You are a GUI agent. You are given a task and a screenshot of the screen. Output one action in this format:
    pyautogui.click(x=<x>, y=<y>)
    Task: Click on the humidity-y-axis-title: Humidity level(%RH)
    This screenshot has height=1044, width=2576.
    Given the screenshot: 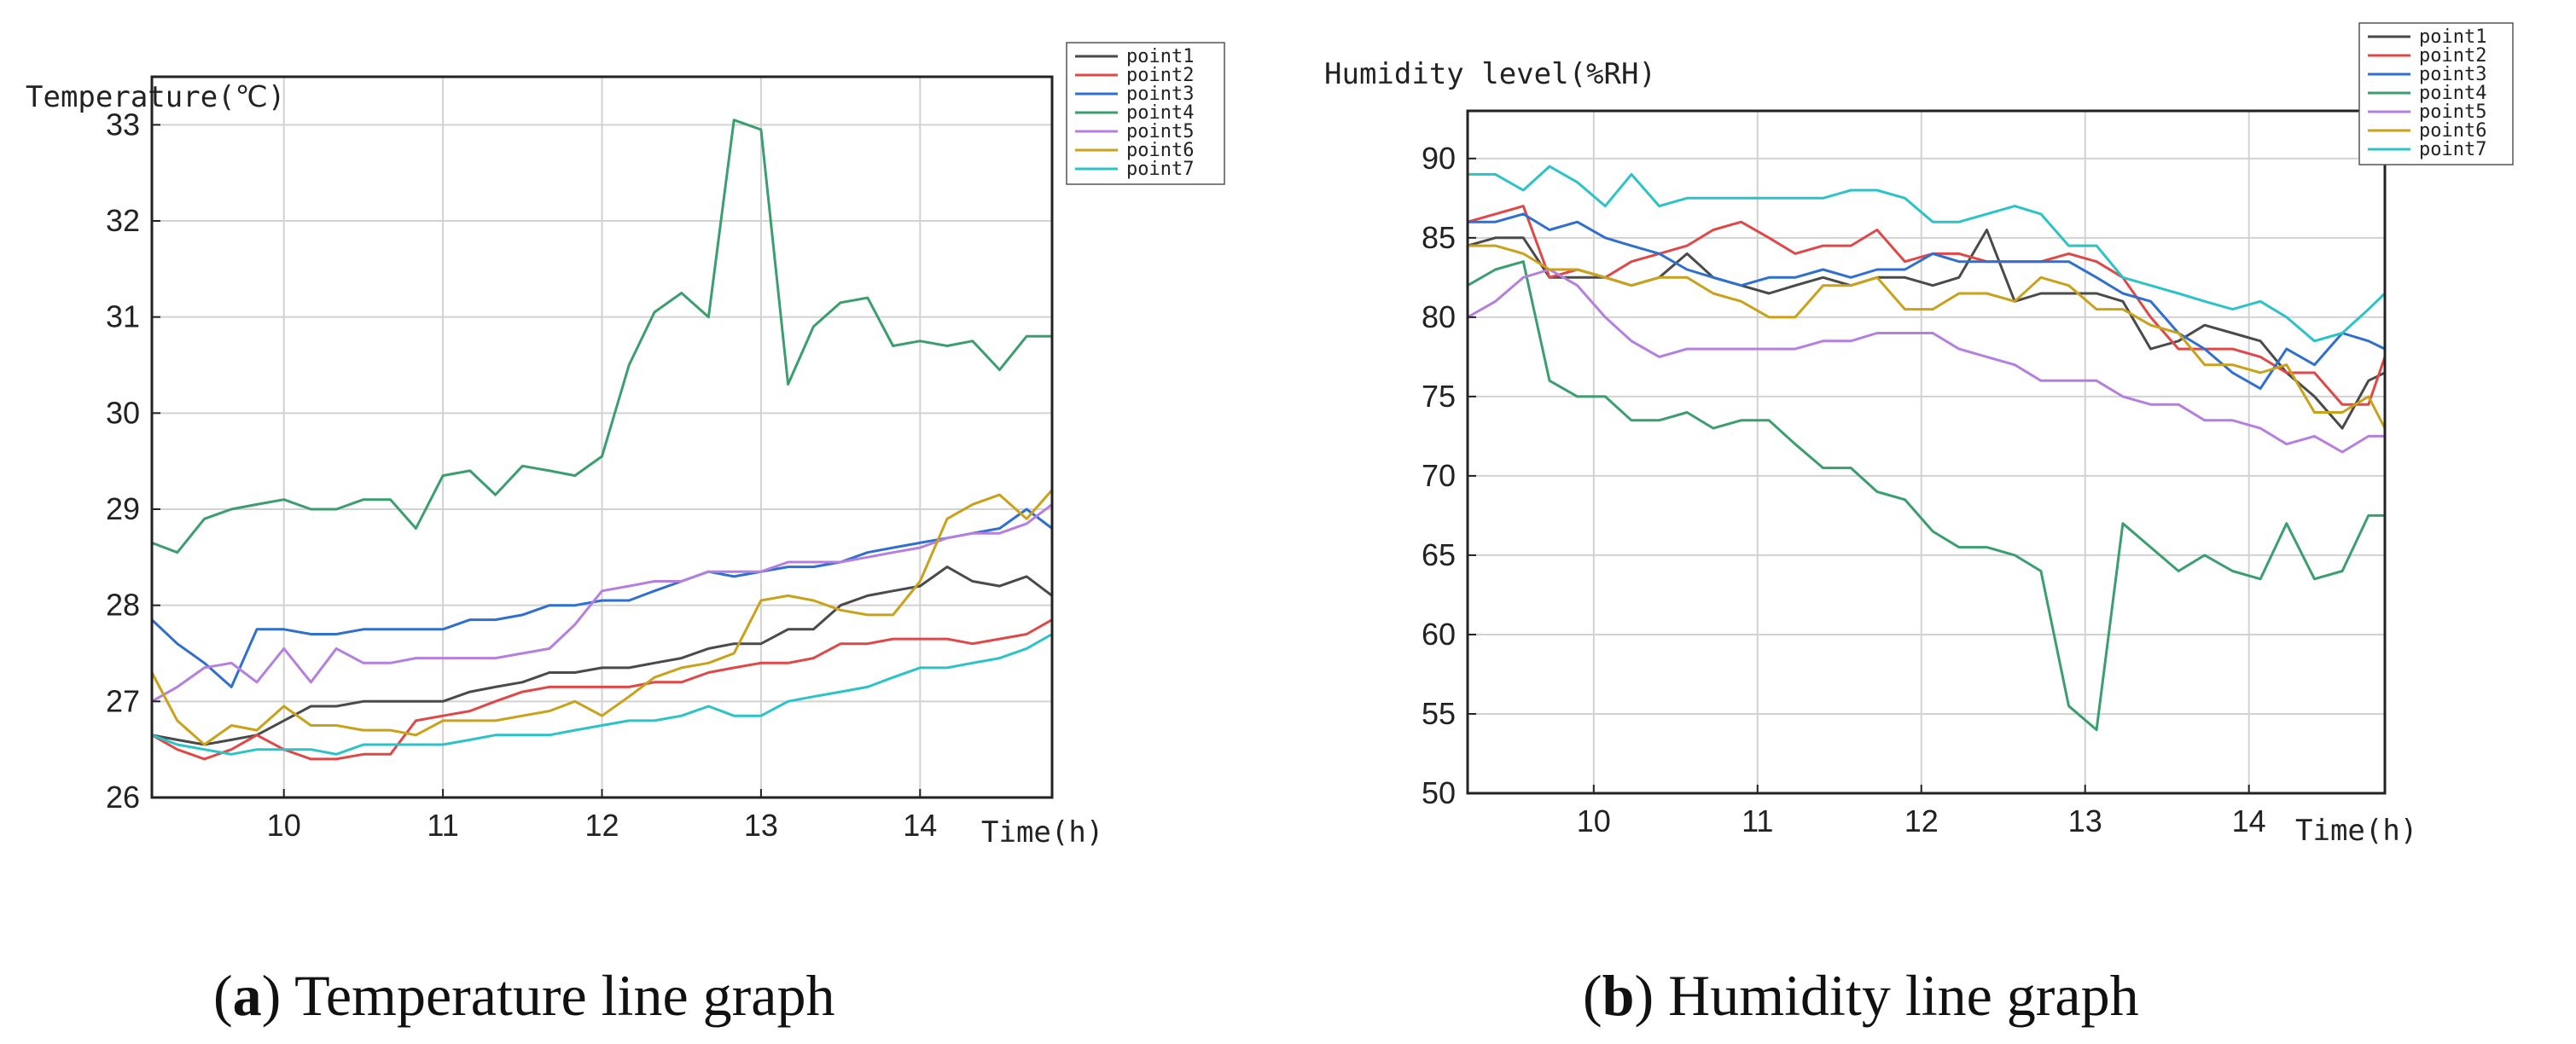 What is the action you would take?
    pyautogui.click(x=1490, y=74)
    